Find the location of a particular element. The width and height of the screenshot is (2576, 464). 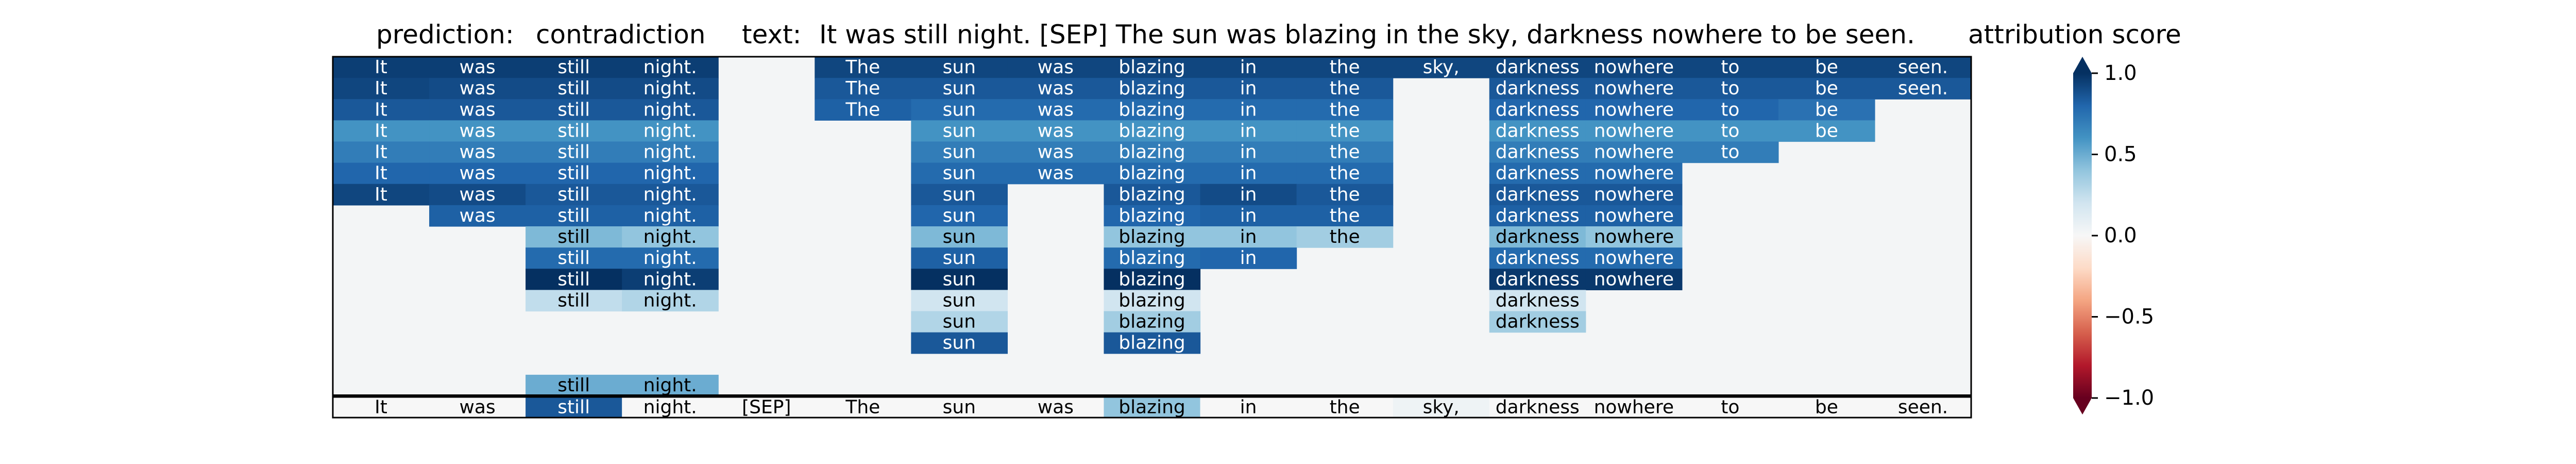

heatmap-cell-label: The is located at coordinates (862, 109).